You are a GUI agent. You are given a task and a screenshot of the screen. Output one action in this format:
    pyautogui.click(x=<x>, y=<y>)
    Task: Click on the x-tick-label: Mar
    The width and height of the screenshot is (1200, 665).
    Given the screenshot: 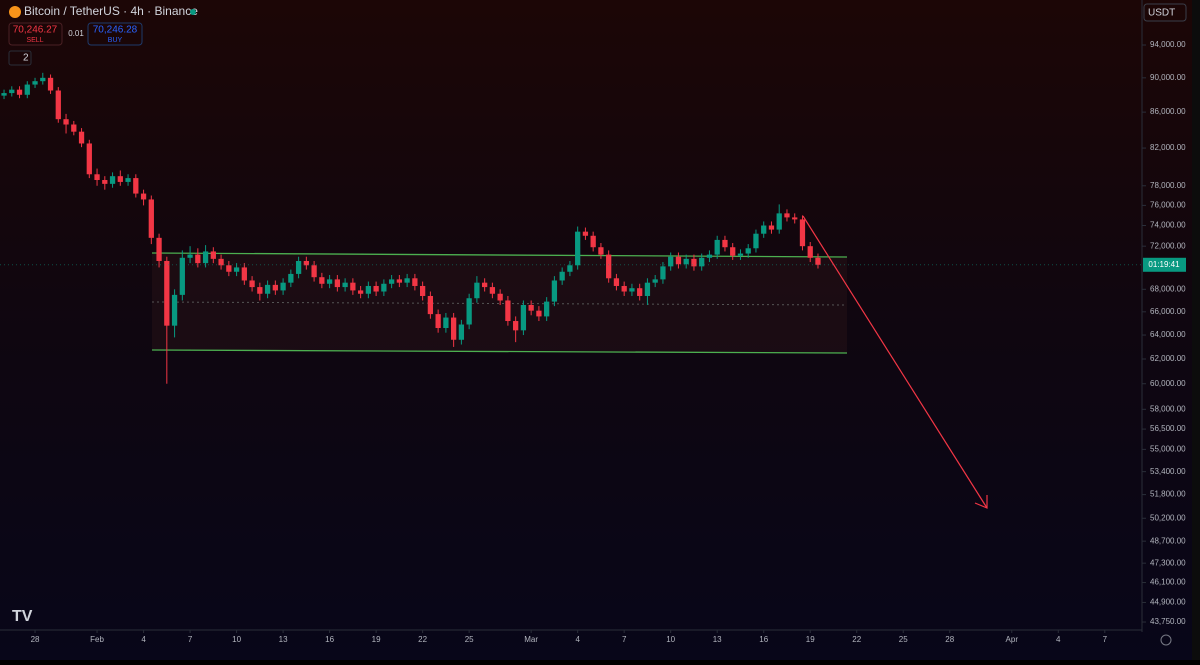 What is the action you would take?
    pyautogui.click(x=531, y=639)
    